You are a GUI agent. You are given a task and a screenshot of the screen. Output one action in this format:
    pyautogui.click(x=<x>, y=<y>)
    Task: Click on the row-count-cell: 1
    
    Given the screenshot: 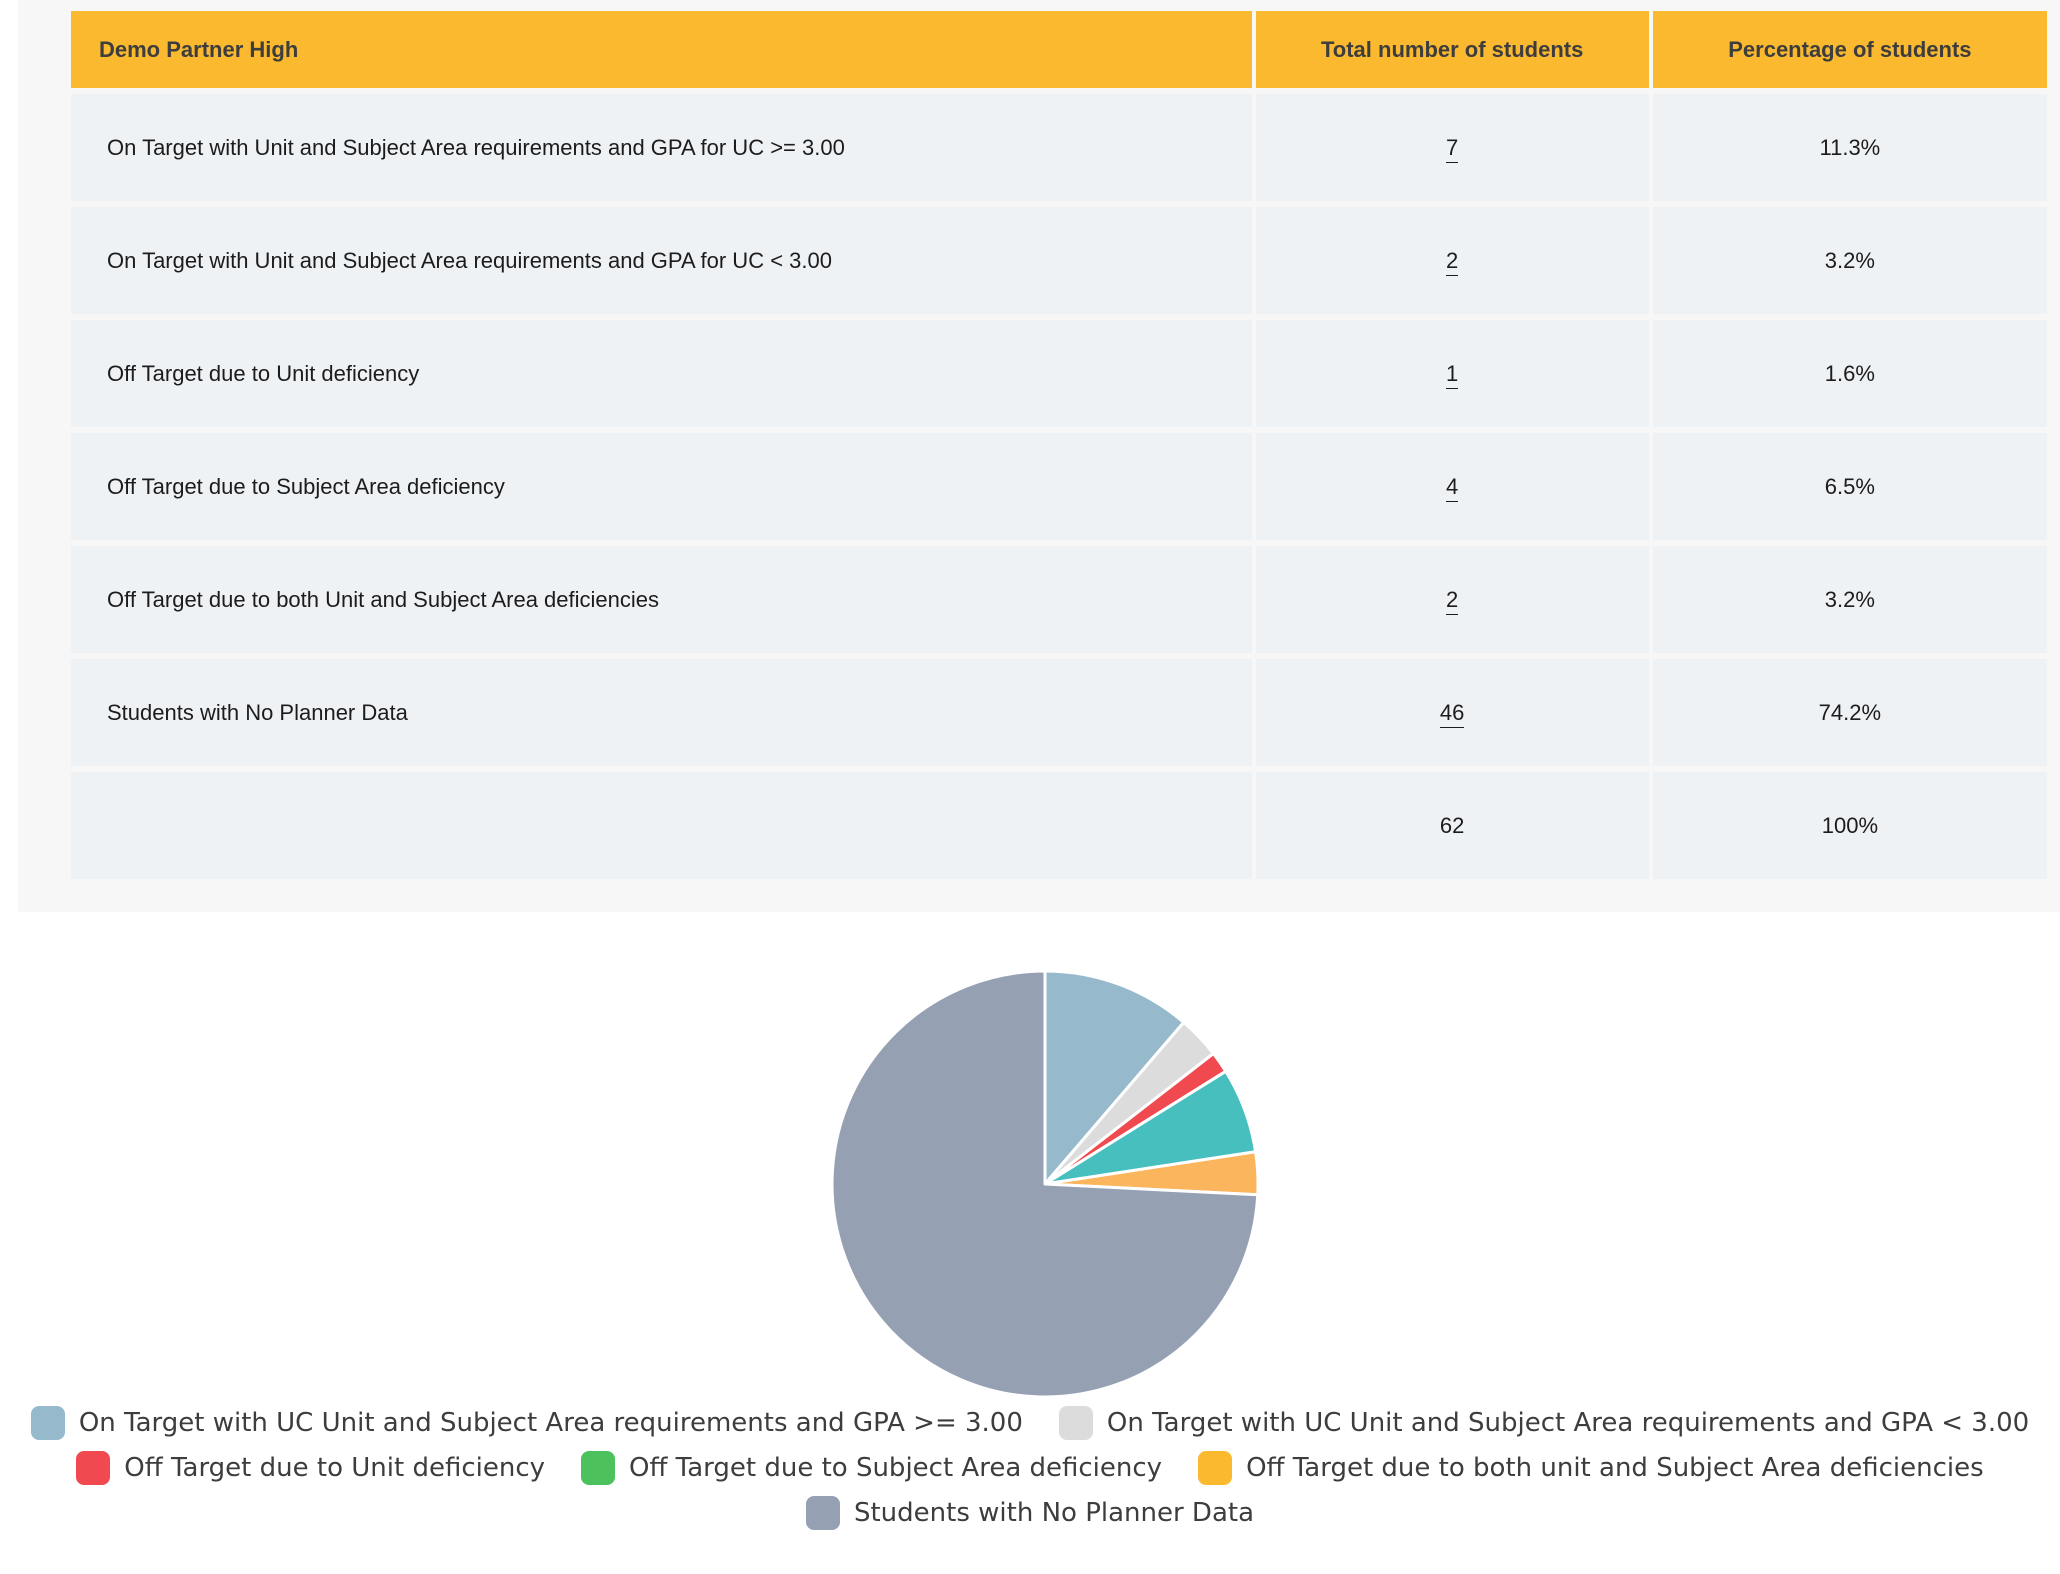 What is the action you would take?
    pyautogui.click(x=1452, y=373)
    